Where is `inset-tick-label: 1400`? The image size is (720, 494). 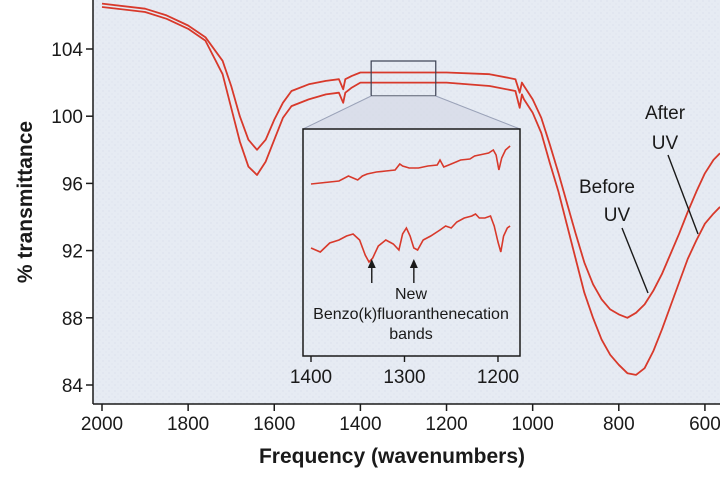 inset-tick-label: 1400 is located at coordinates (311, 377).